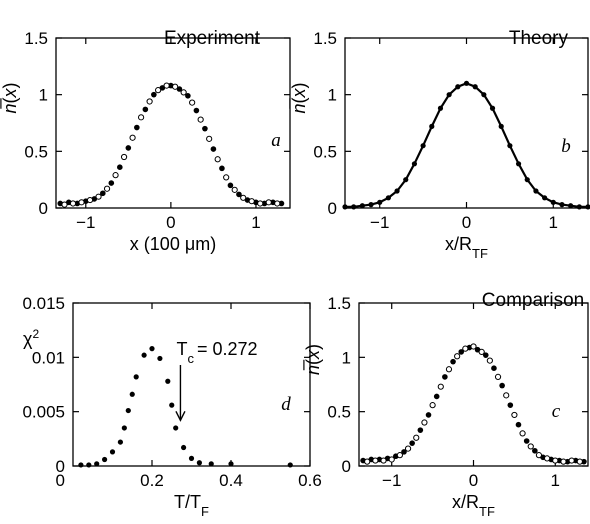 Image resolution: width=590 pixels, height=524 pixels. What do you see at coordinates (276, 140) in the screenshot?
I see `panel-letter: a` at bounding box center [276, 140].